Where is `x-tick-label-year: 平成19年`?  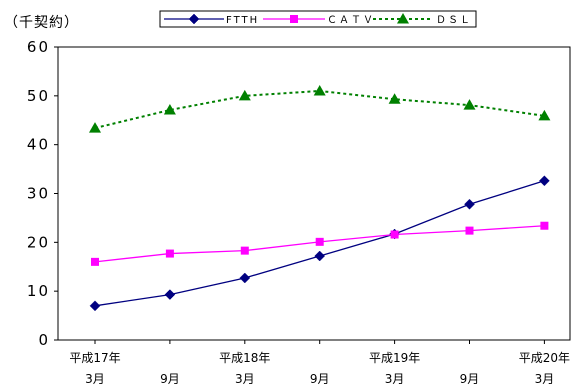
x-tick-label-year: 平成19年 is located at coordinates (394, 358).